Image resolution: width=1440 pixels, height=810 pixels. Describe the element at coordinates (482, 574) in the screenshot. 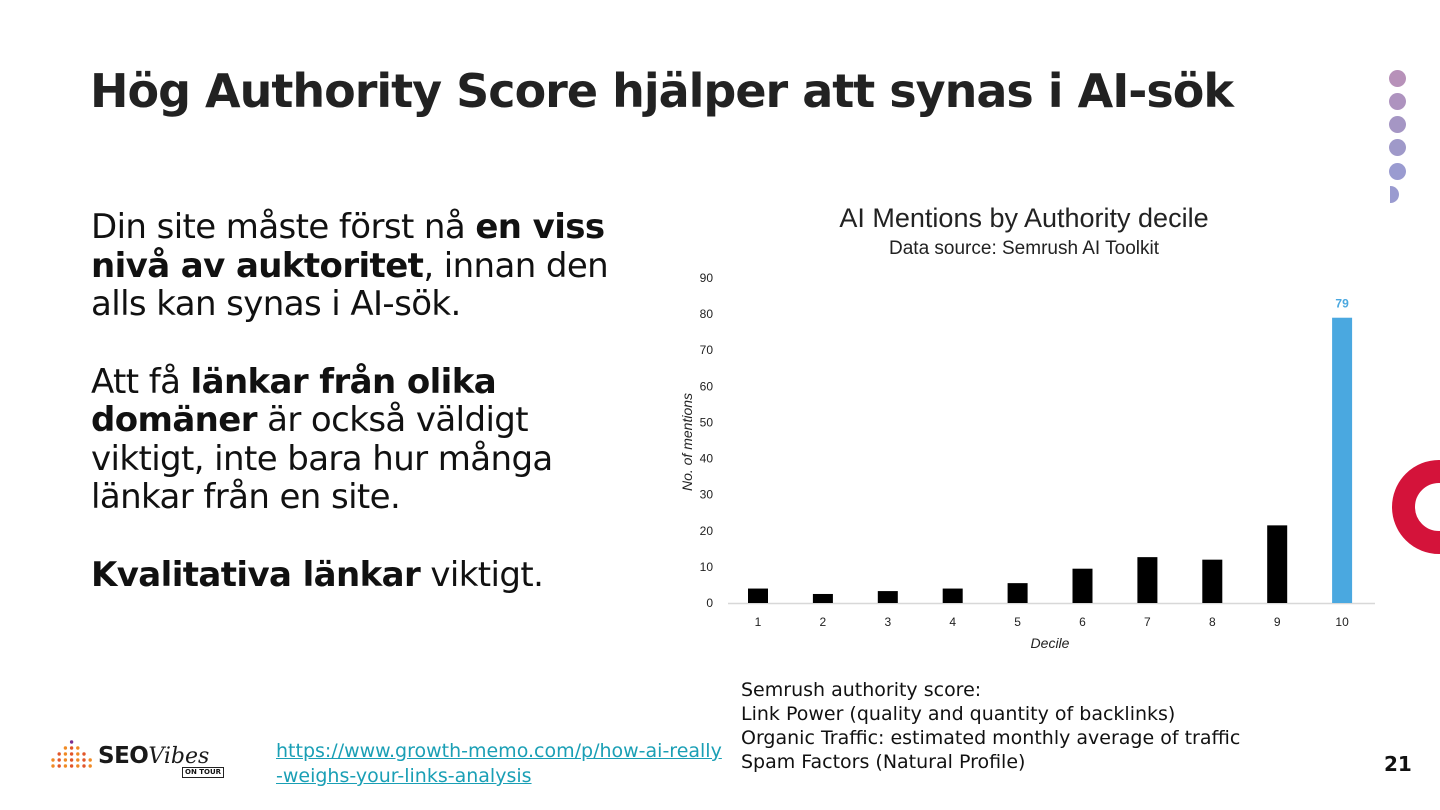

I see `paragraph-text: viktigt.` at that location.